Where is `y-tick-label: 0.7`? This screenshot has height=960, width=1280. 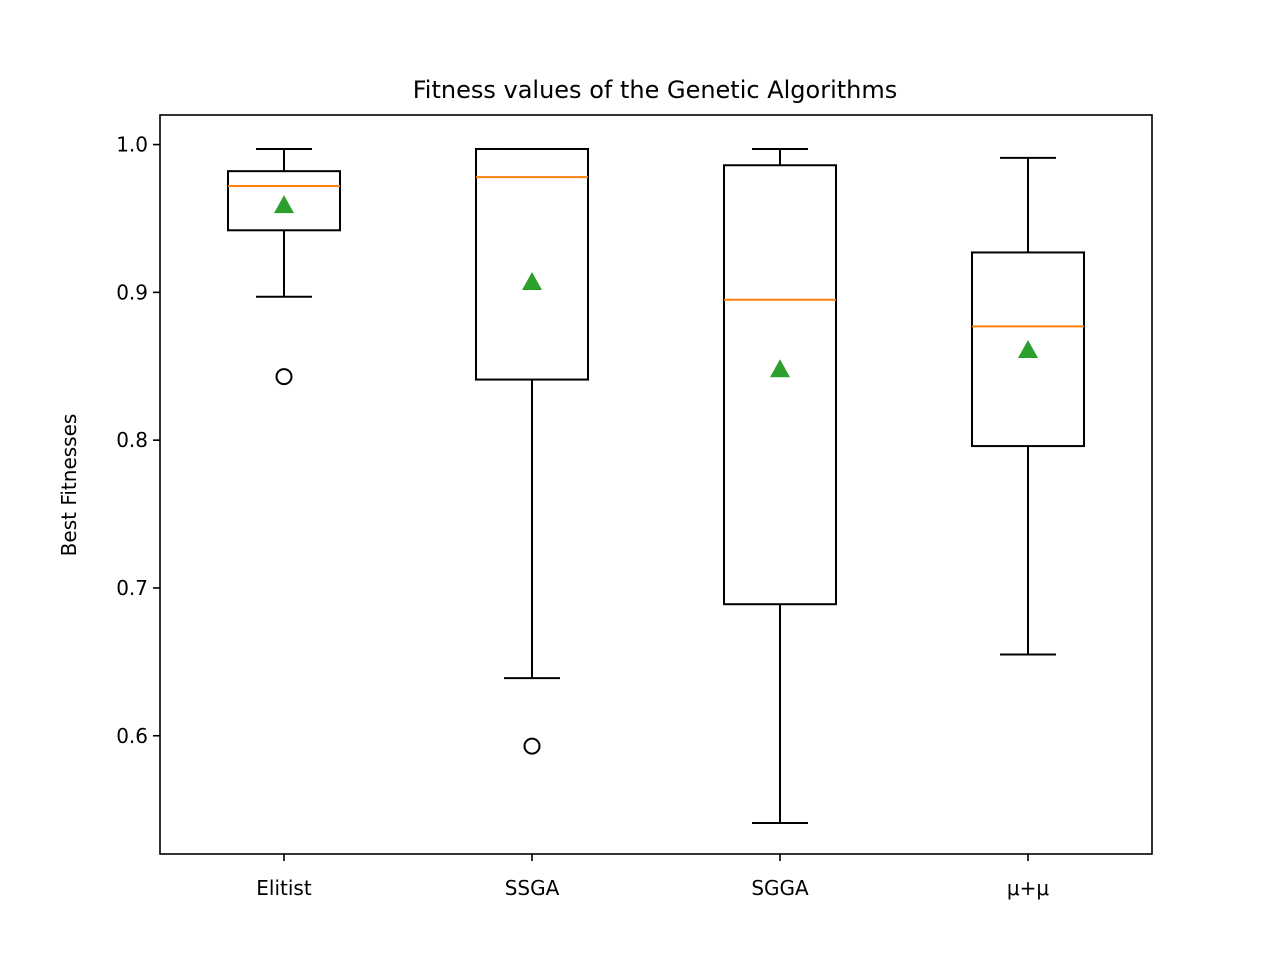 y-tick-label: 0.7 is located at coordinates (132, 588).